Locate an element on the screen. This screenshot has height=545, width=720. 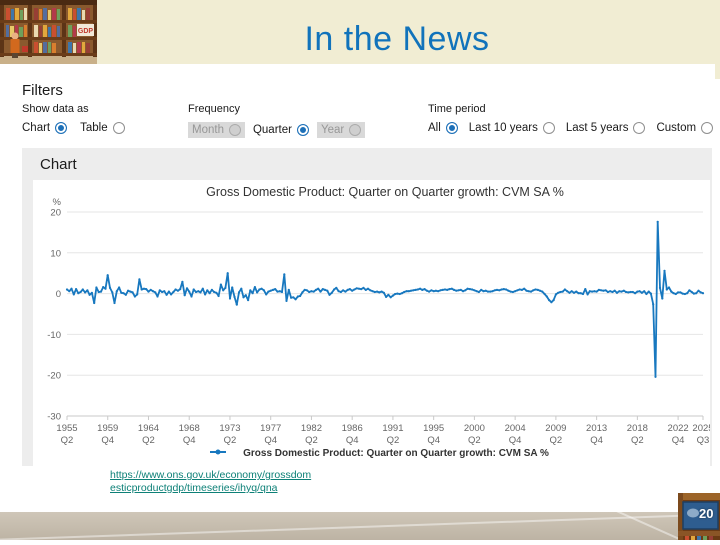
svg-text: 1964 is located at coordinates (148, 428).